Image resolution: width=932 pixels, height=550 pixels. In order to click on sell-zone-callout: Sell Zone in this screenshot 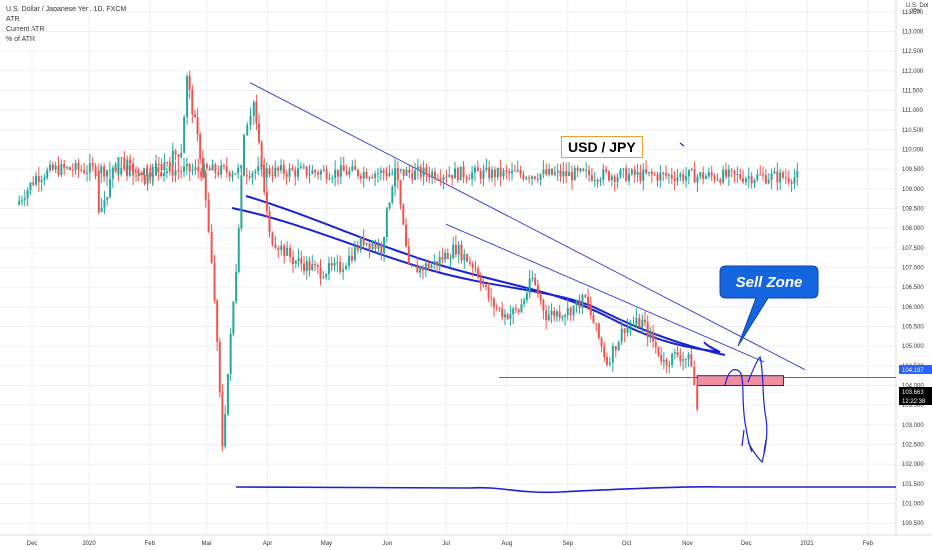, I will do `click(771, 307)`.